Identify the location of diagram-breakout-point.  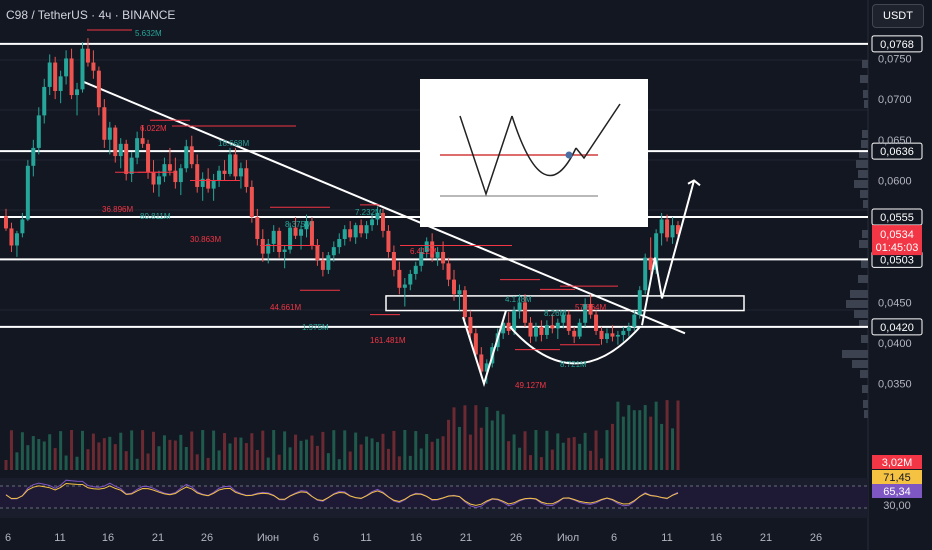
(569, 155).